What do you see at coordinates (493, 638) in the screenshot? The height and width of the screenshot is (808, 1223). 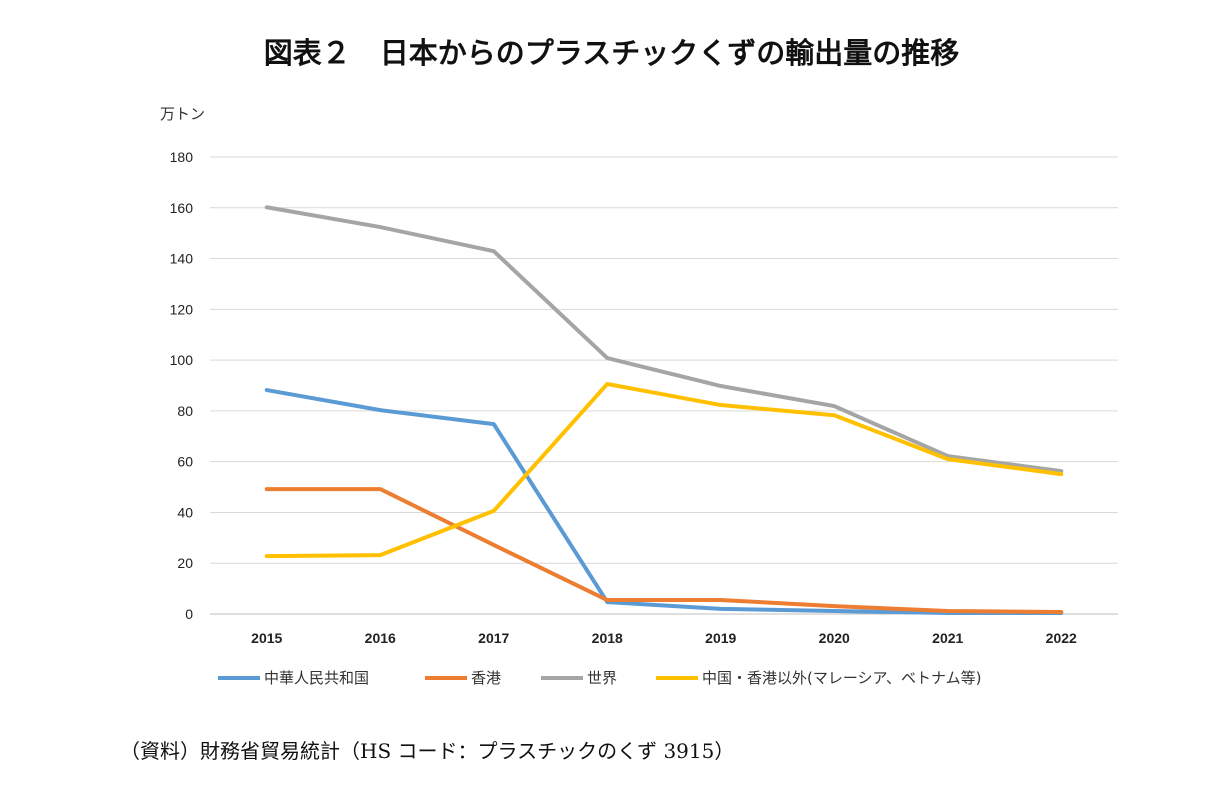 I see `x-tick-label: 2017` at bounding box center [493, 638].